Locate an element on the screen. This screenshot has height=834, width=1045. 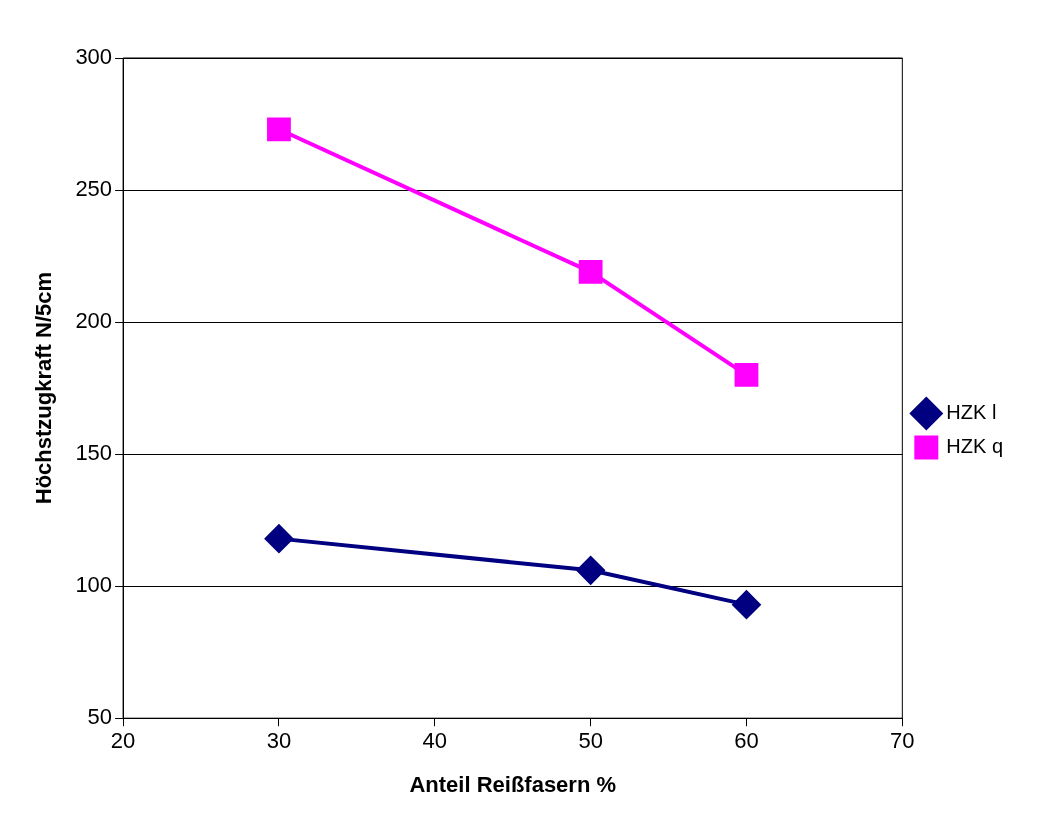
y-tick-label: 50 is located at coordinates (100, 717).